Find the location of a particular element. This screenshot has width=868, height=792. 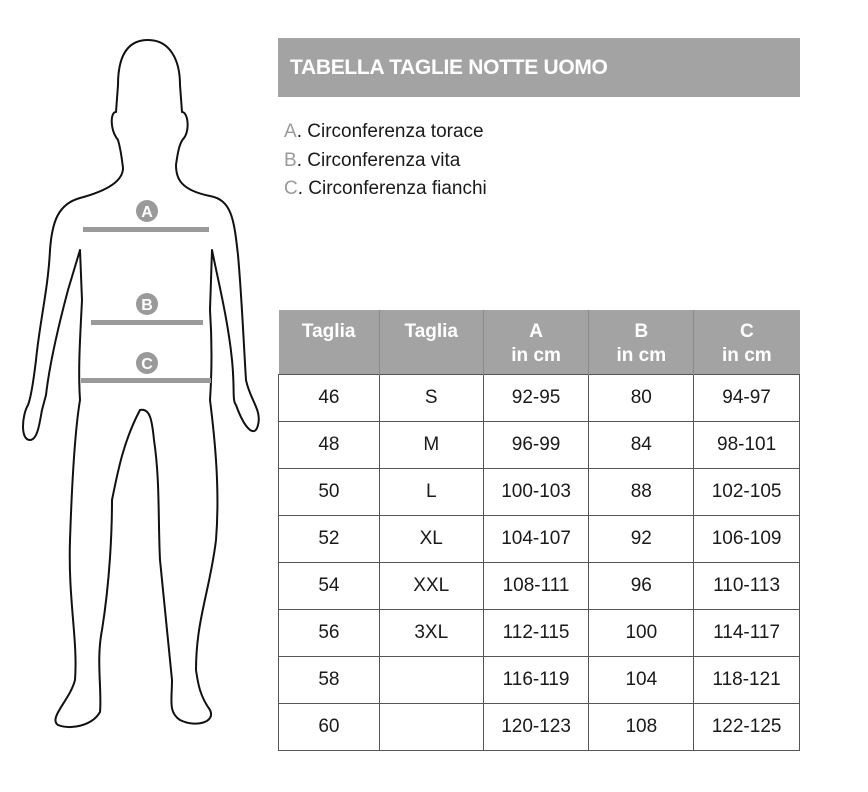

table-row: 46 S 92-95 80 94-97 is located at coordinates (539, 397).